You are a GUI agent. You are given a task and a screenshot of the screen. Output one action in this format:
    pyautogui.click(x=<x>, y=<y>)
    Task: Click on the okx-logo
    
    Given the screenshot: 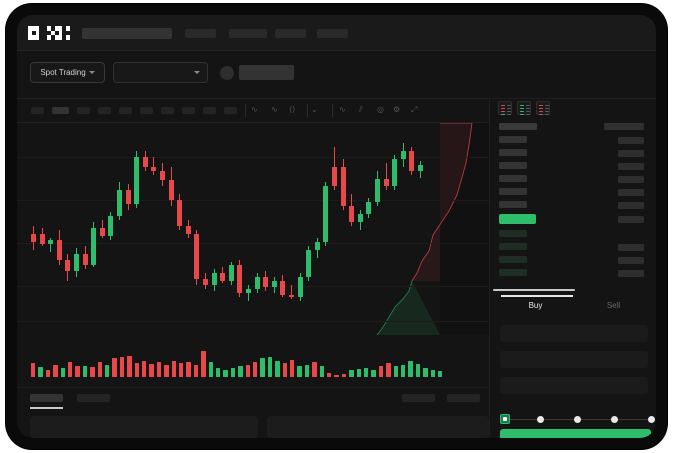 What is the action you would take?
    pyautogui.click(x=49, y=33)
    